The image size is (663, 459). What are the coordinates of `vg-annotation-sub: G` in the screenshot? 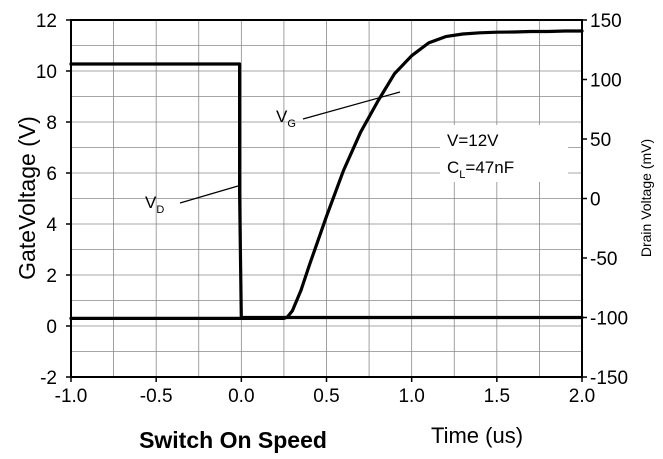 It's located at (291, 124).